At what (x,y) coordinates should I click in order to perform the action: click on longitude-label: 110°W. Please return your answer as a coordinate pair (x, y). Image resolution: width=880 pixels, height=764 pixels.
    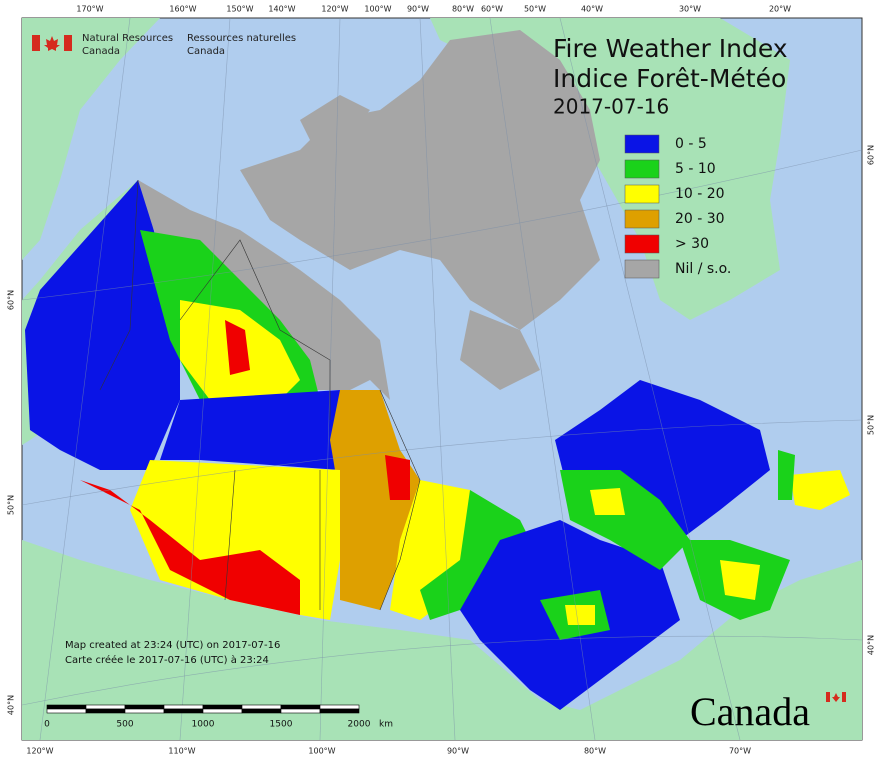
    Looking at the image, I should click on (181, 751).